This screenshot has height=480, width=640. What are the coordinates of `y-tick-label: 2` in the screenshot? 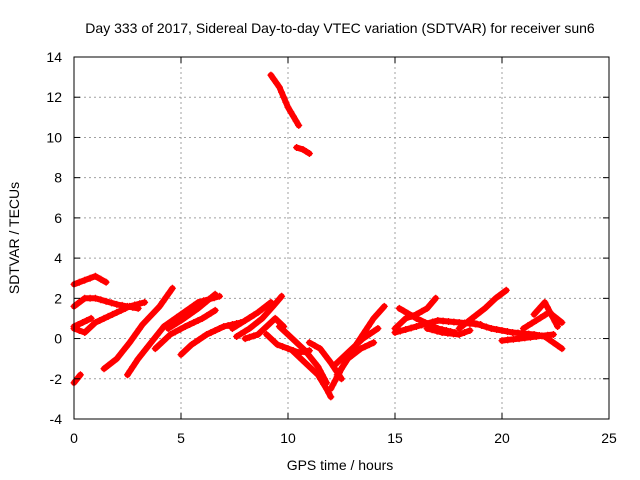 It's located at (58, 298).